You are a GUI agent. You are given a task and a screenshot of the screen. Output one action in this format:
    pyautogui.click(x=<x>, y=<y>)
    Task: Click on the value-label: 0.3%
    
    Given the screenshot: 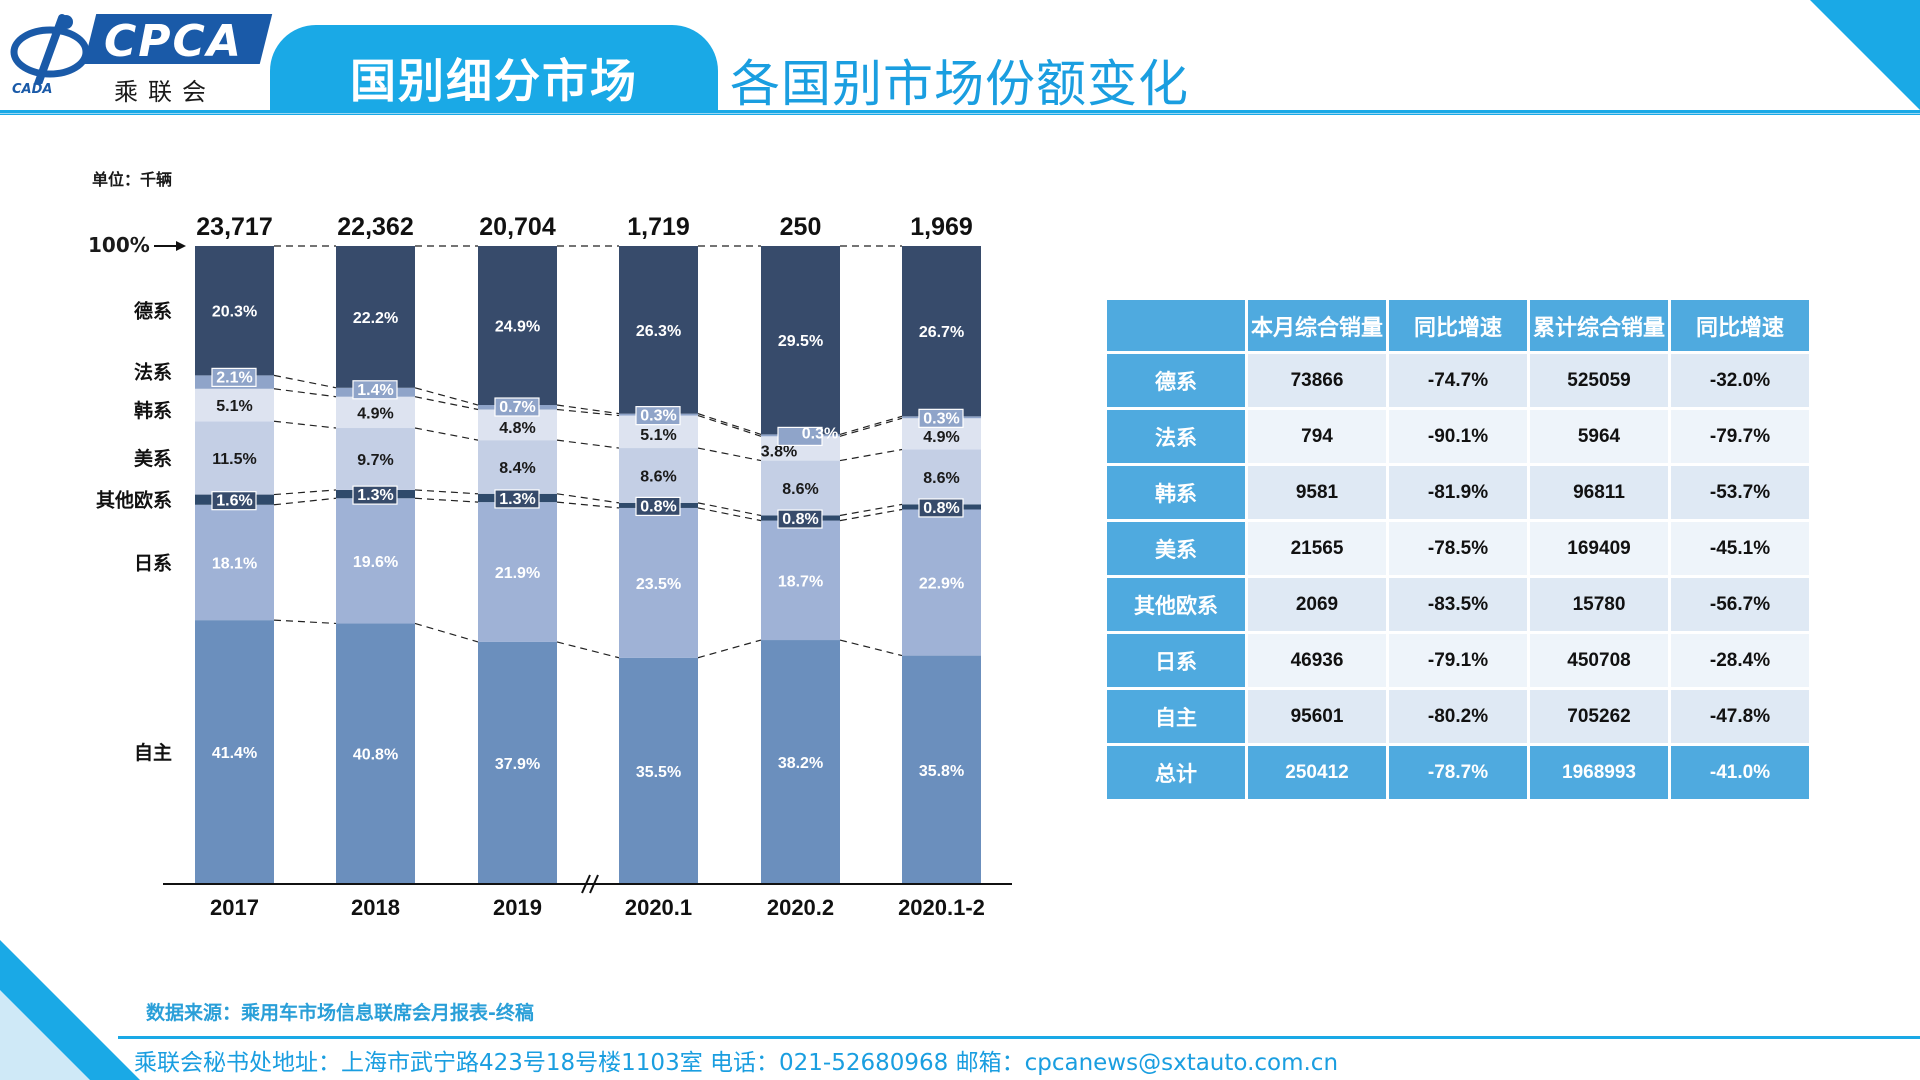 What is the action you would take?
    pyautogui.click(x=941, y=418)
    